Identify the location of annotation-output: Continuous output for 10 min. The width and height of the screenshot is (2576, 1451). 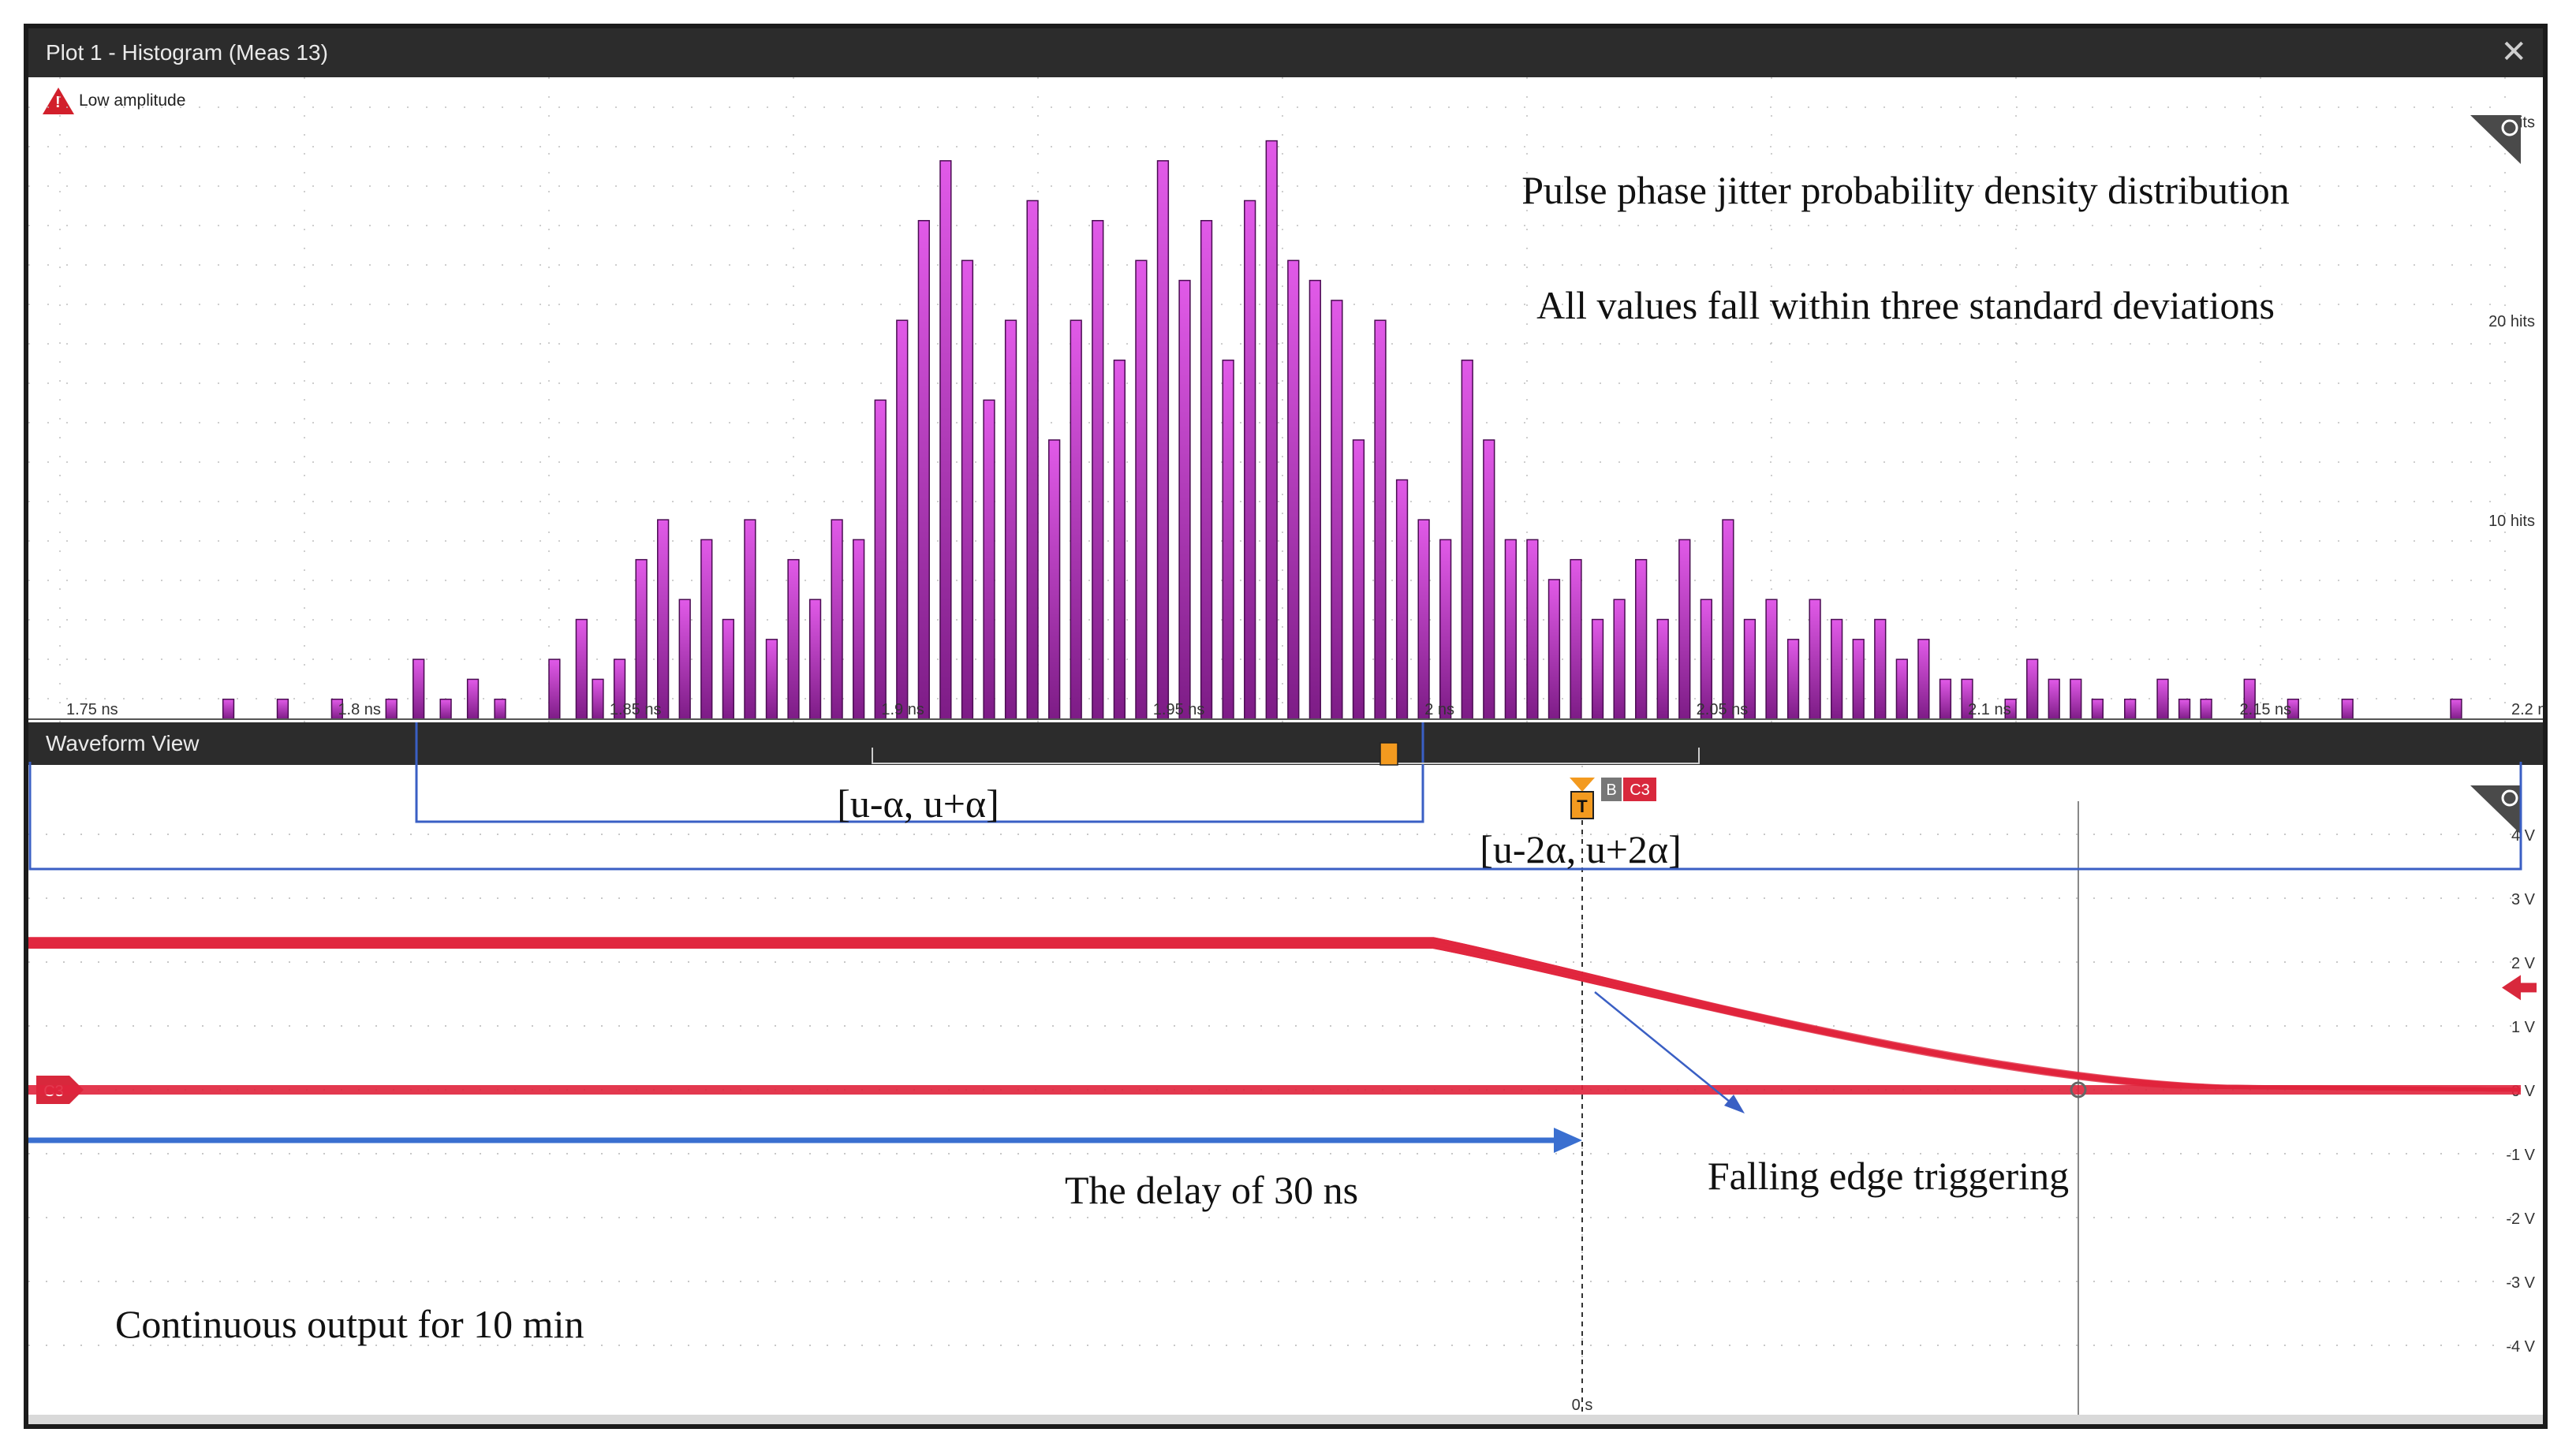
(349, 1324).